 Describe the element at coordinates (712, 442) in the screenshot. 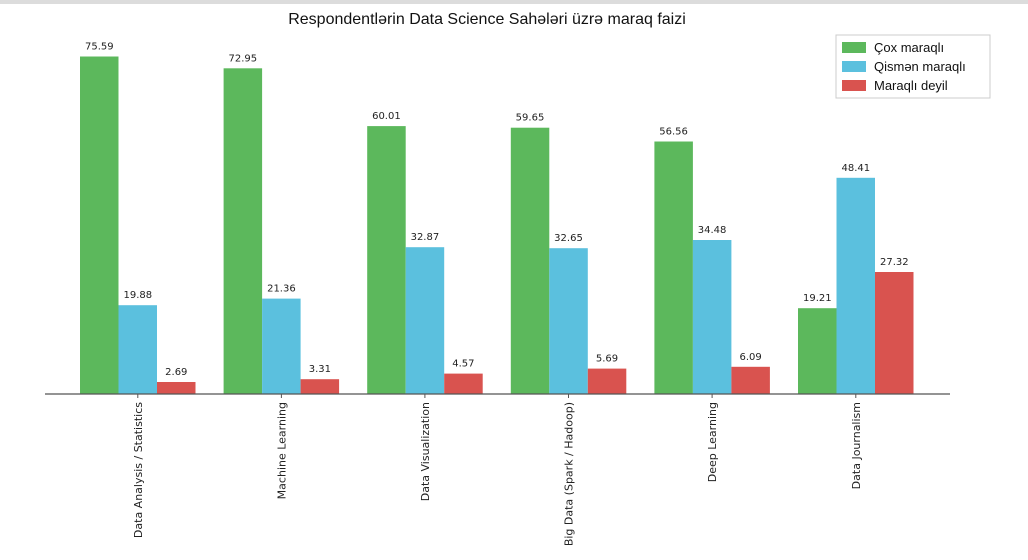

I see `x-tick-label-5: Deep Learning` at that location.